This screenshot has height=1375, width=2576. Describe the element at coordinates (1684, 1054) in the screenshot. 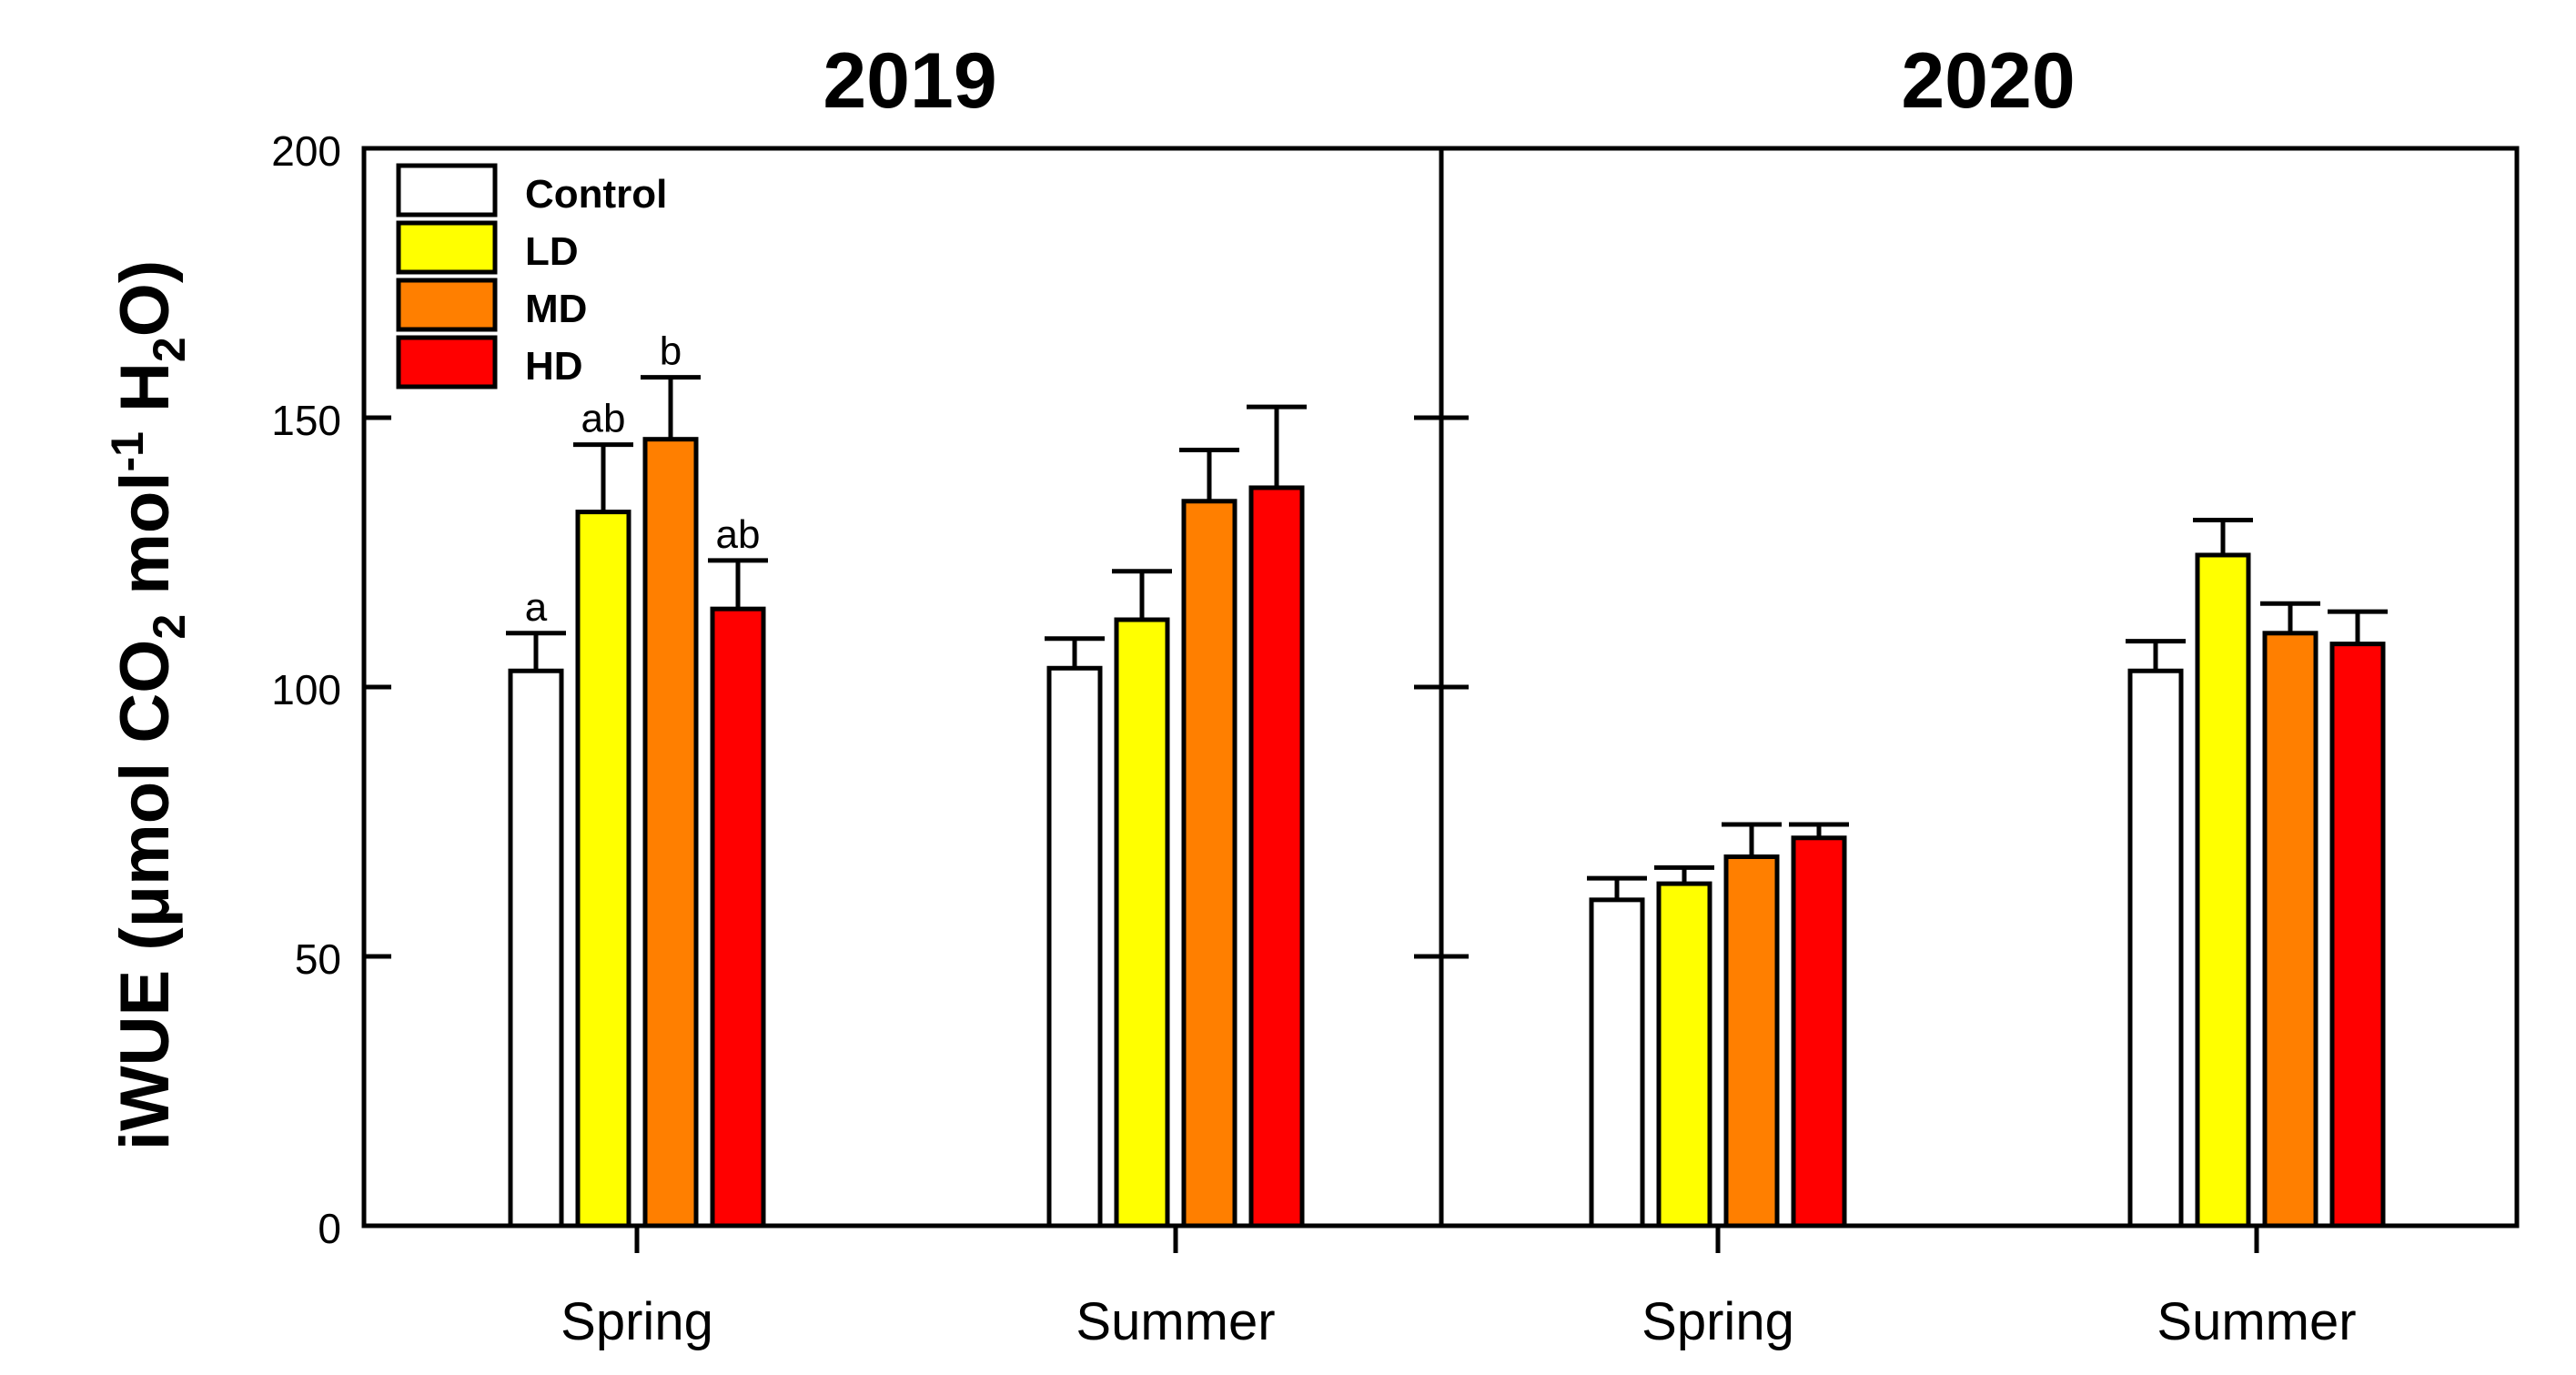

I see `bar-2020-spring-ld` at that location.